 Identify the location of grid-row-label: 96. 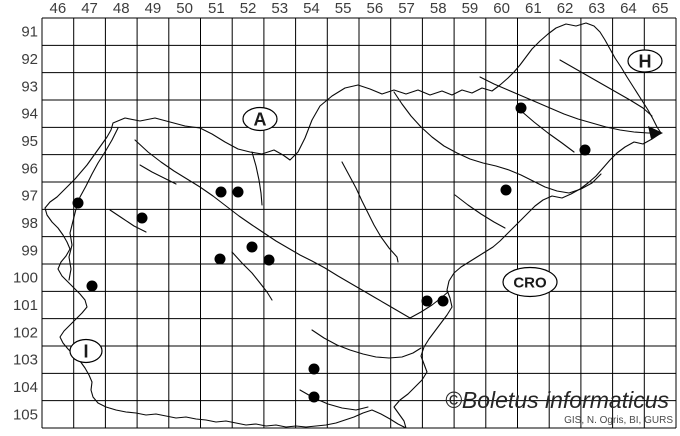
(29, 168).